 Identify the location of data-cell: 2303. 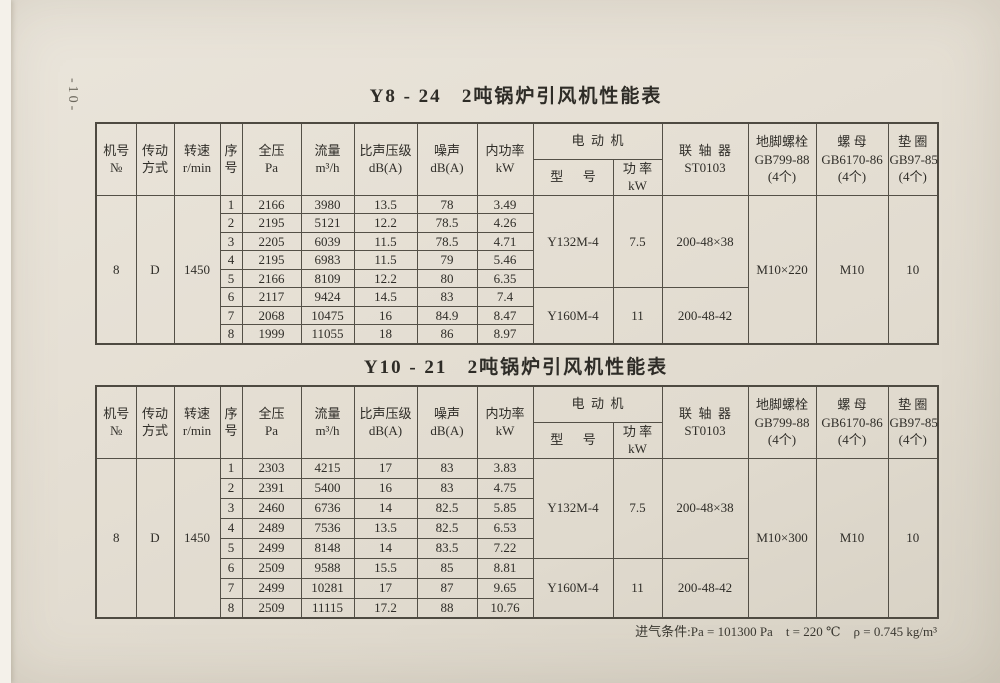
(271, 468).